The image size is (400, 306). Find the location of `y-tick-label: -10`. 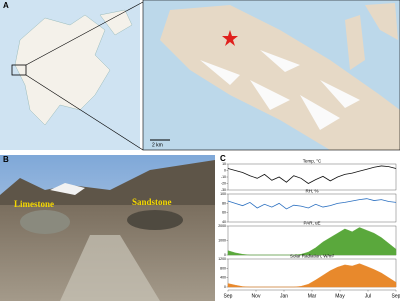

y-tick-label: -10 is located at coordinates (223, 177).